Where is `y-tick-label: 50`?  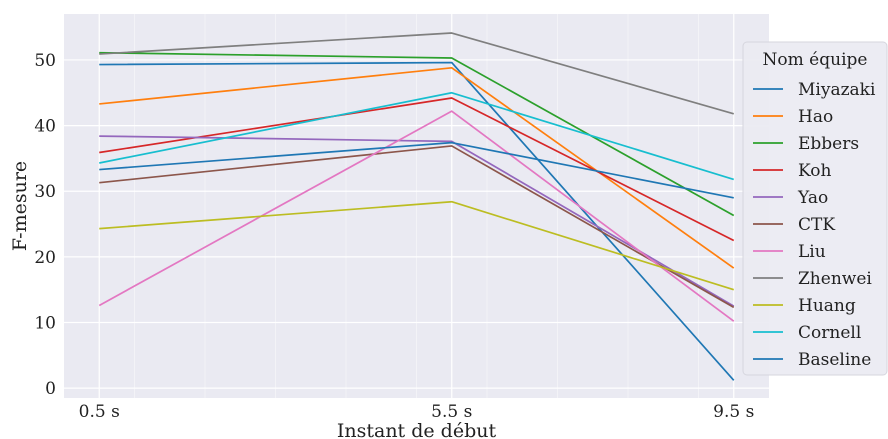 y-tick-label: 50 is located at coordinates (45, 61).